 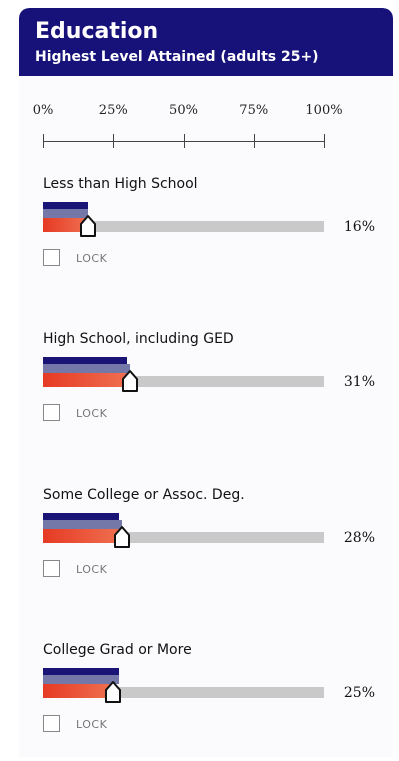 What do you see at coordinates (324, 110) in the screenshot?
I see `scale-tick-label: 100%` at bounding box center [324, 110].